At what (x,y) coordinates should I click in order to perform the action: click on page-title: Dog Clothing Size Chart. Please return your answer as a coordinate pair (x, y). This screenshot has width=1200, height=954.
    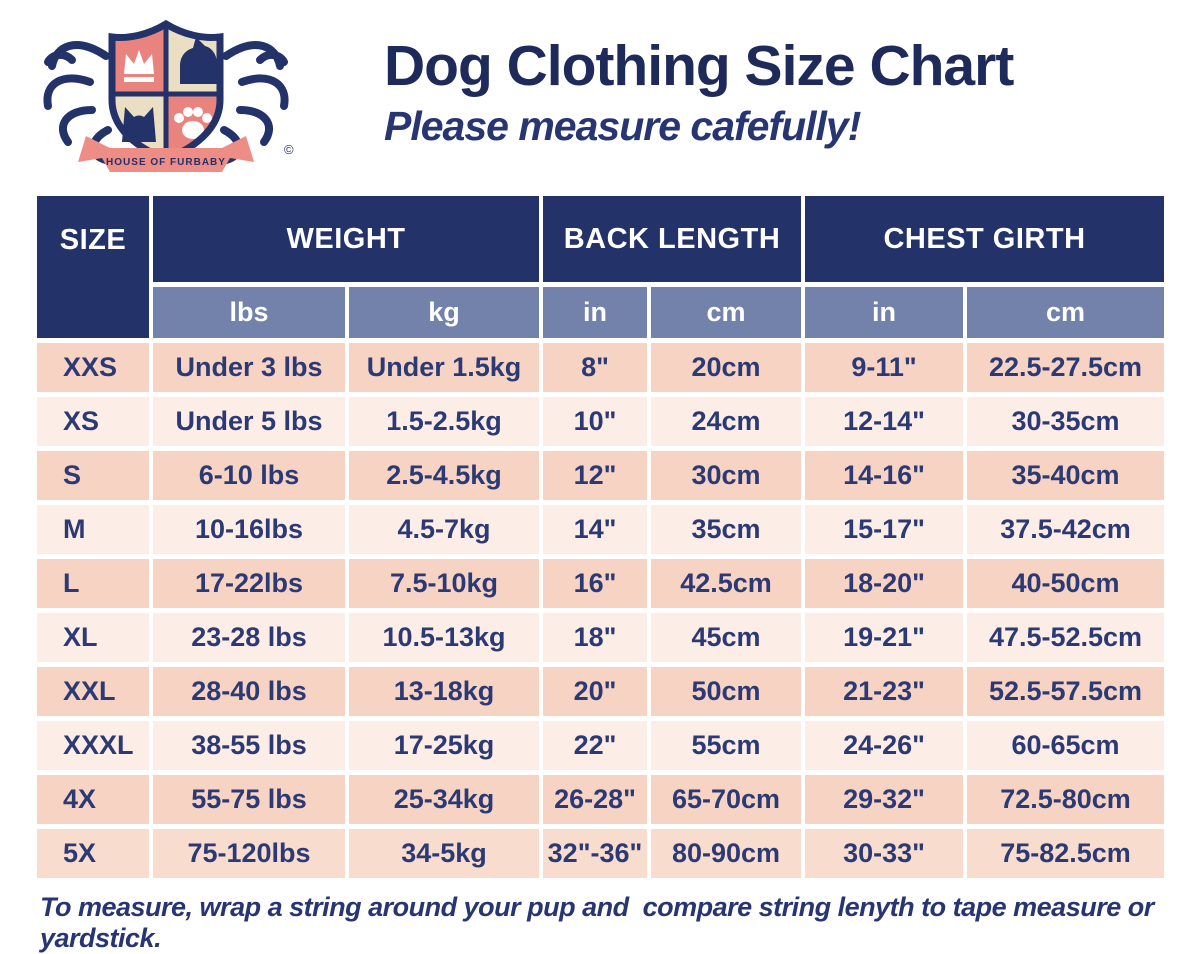
    Looking at the image, I should click on (699, 66).